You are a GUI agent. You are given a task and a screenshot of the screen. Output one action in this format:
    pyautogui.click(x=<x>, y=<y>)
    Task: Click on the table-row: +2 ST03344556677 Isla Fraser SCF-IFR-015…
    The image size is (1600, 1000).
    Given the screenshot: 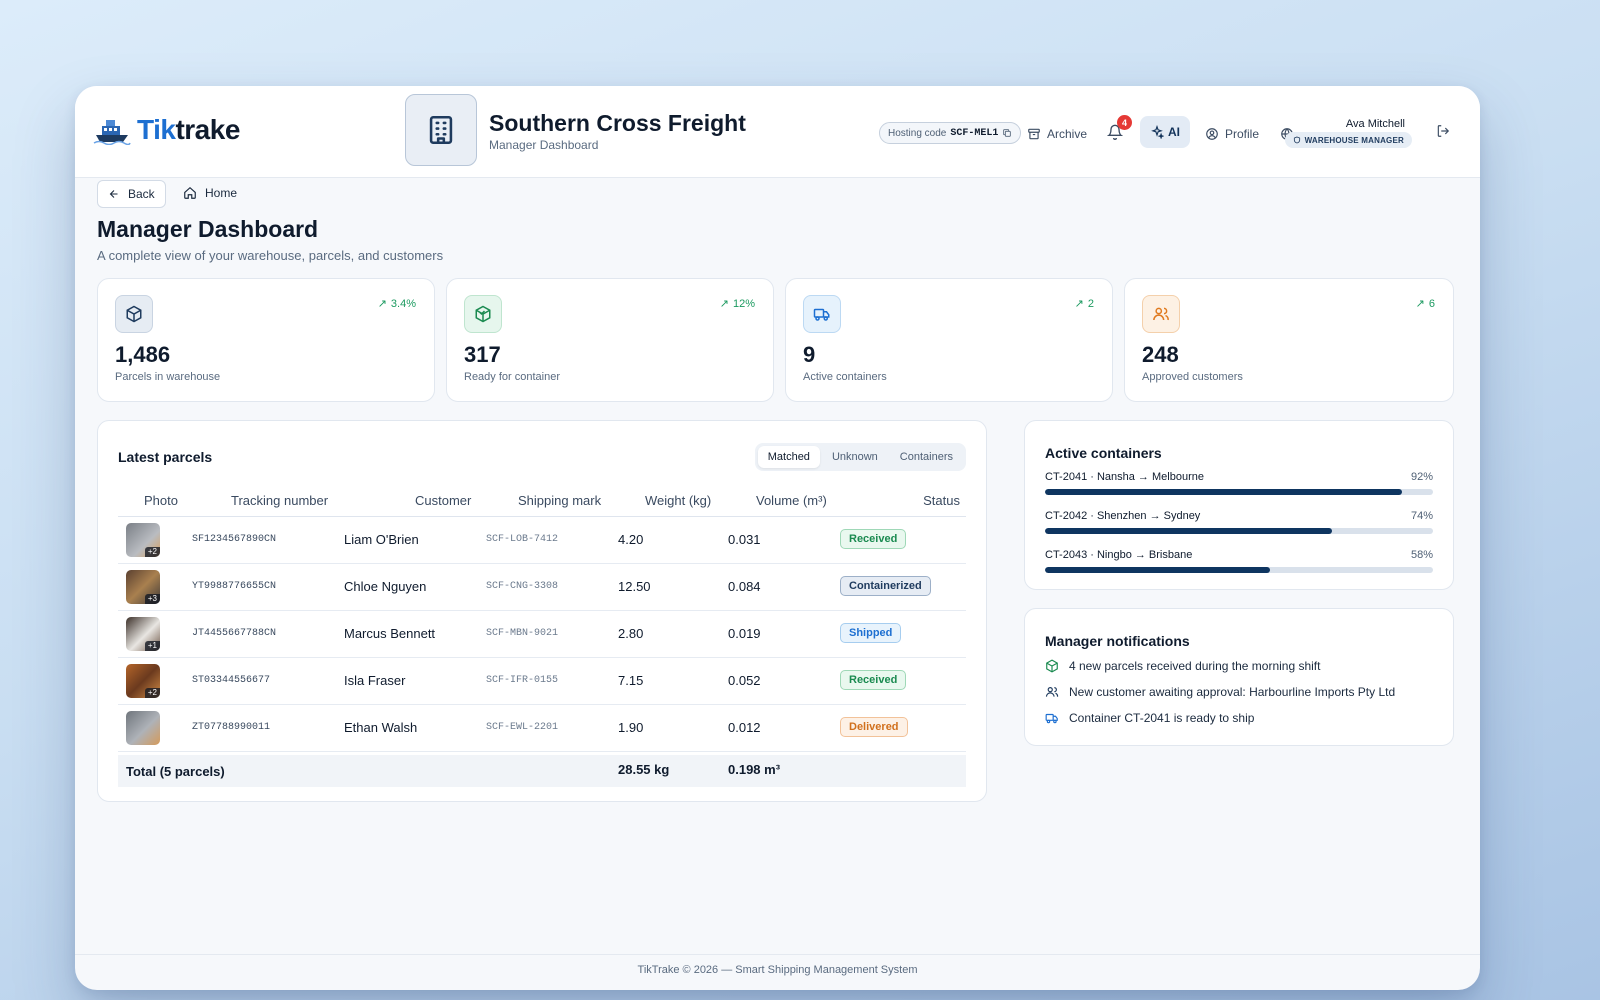 What is the action you would take?
    pyautogui.click(x=542, y=681)
    